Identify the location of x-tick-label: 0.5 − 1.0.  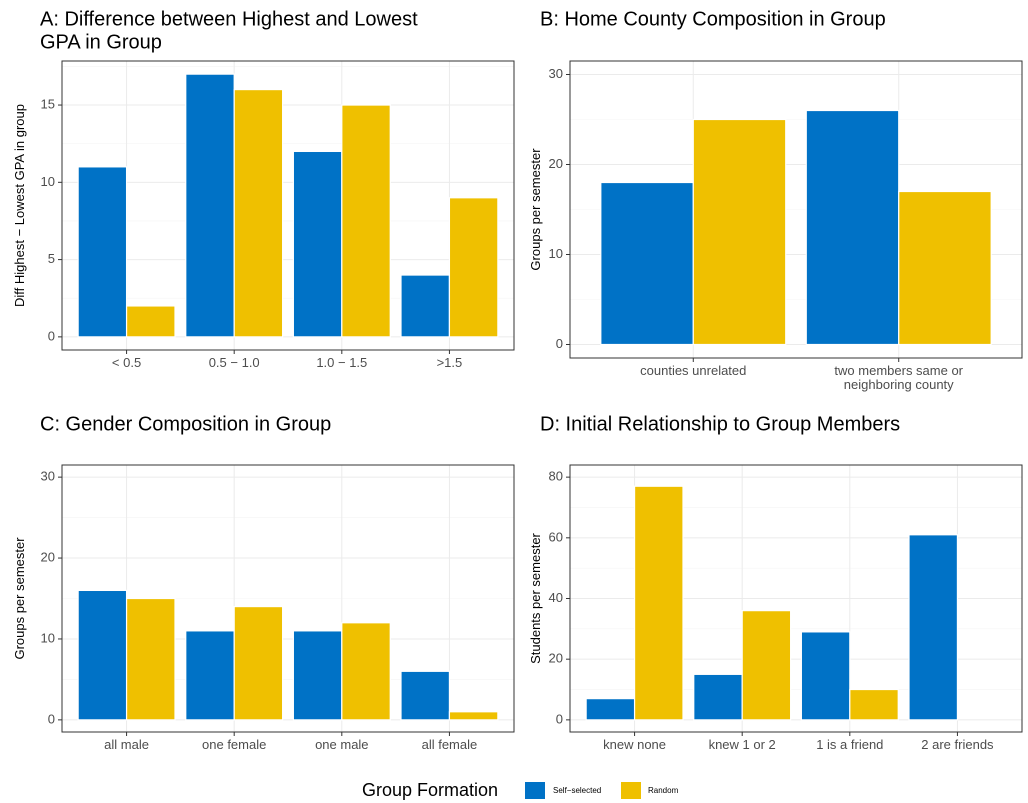
(234, 362).